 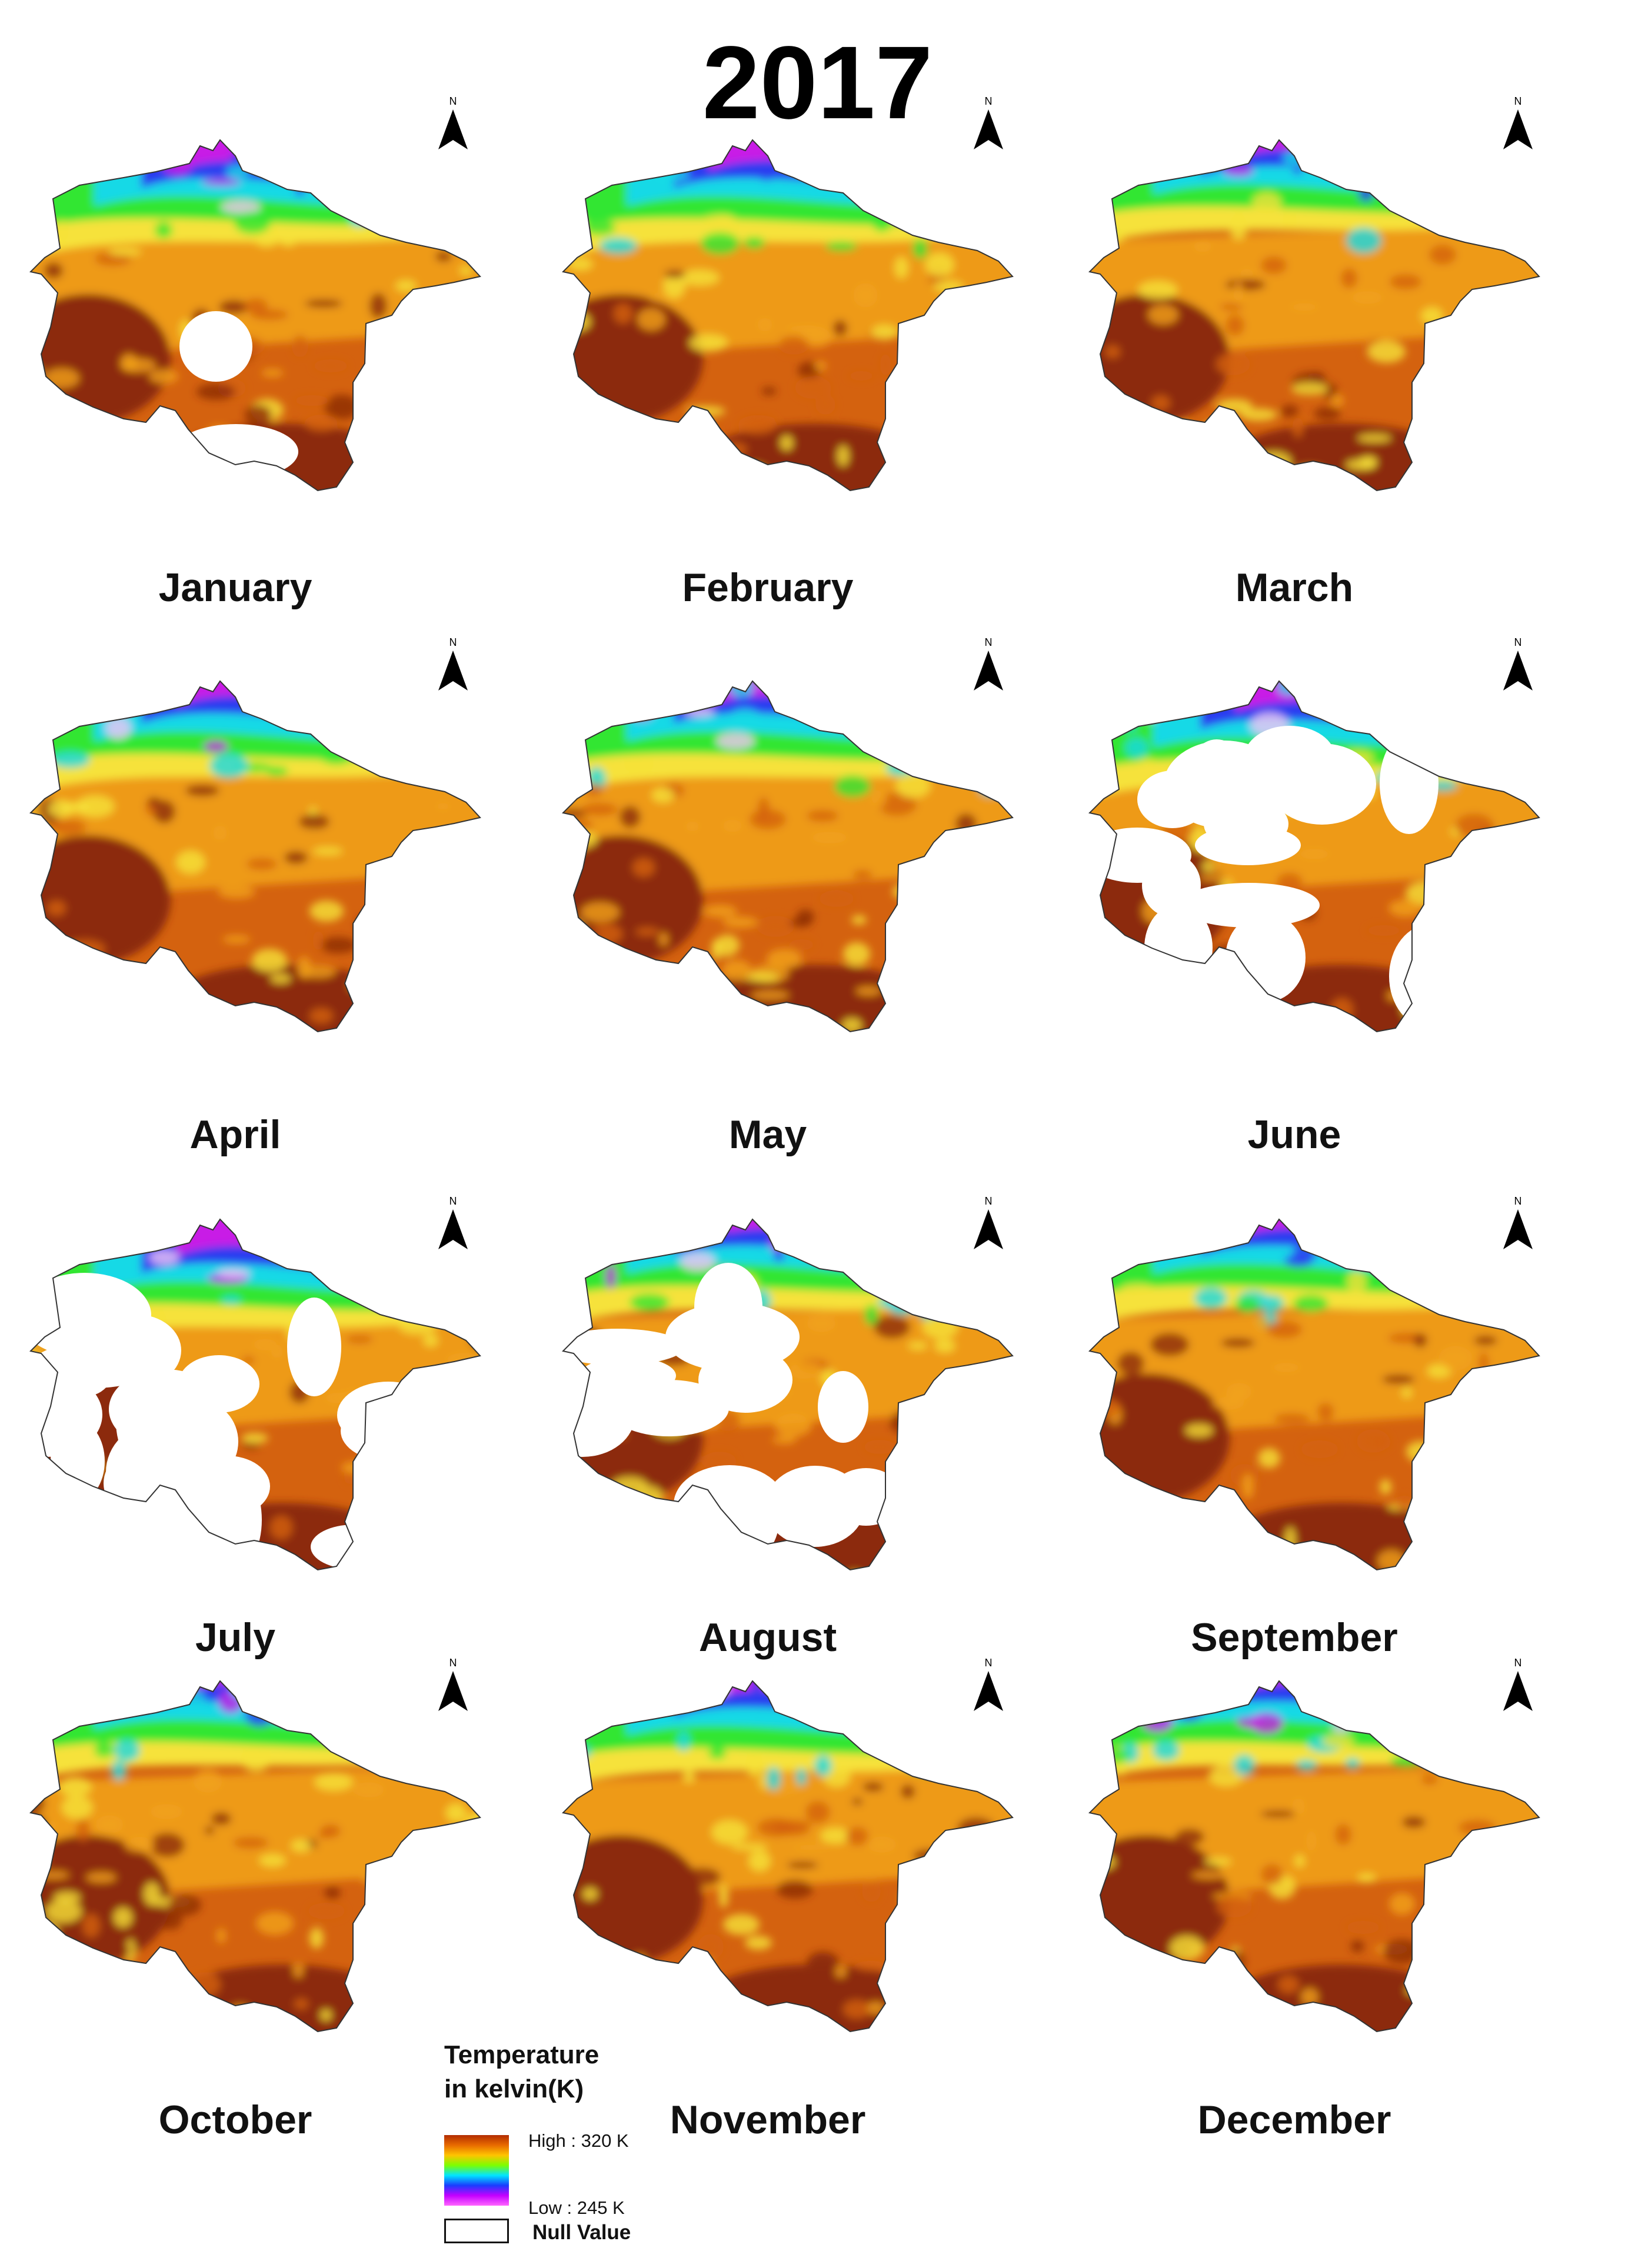 I want to click on legend-title-line1: Temperature, so click(x=522, y=2054).